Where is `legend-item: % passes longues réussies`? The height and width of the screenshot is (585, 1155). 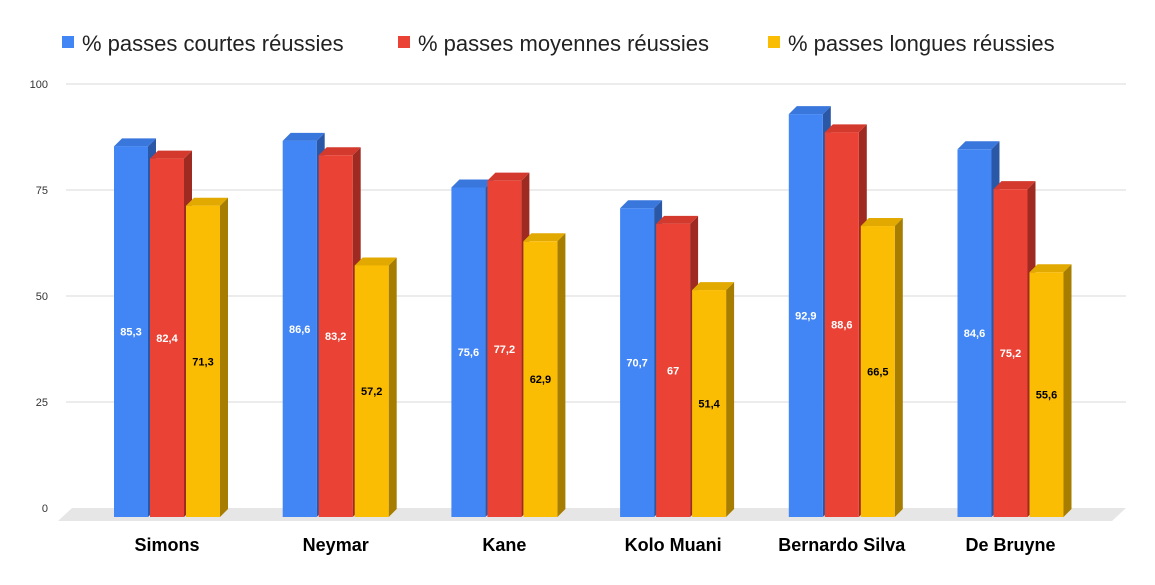 legend-item: % passes longues réussies is located at coordinates (911, 43).